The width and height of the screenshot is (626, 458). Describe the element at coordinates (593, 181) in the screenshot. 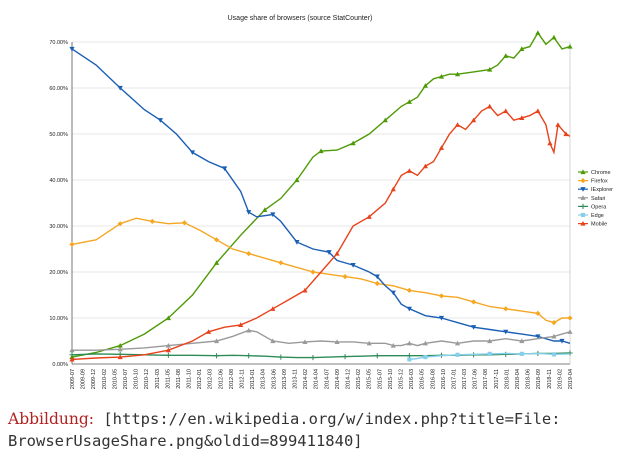

I see `legend-item-firefox: Firefox` at that location.